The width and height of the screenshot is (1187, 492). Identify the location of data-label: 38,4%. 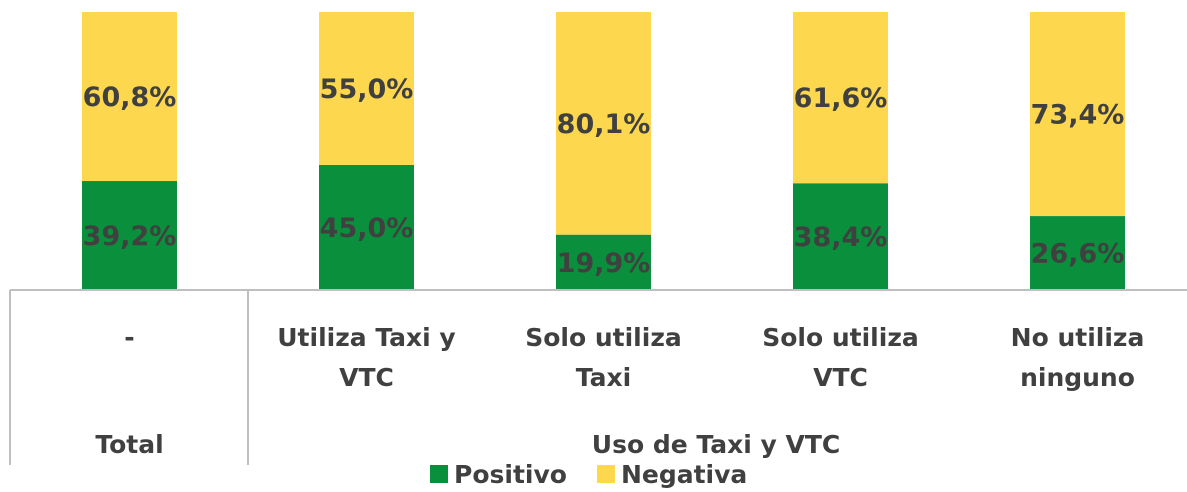
(841, 237).